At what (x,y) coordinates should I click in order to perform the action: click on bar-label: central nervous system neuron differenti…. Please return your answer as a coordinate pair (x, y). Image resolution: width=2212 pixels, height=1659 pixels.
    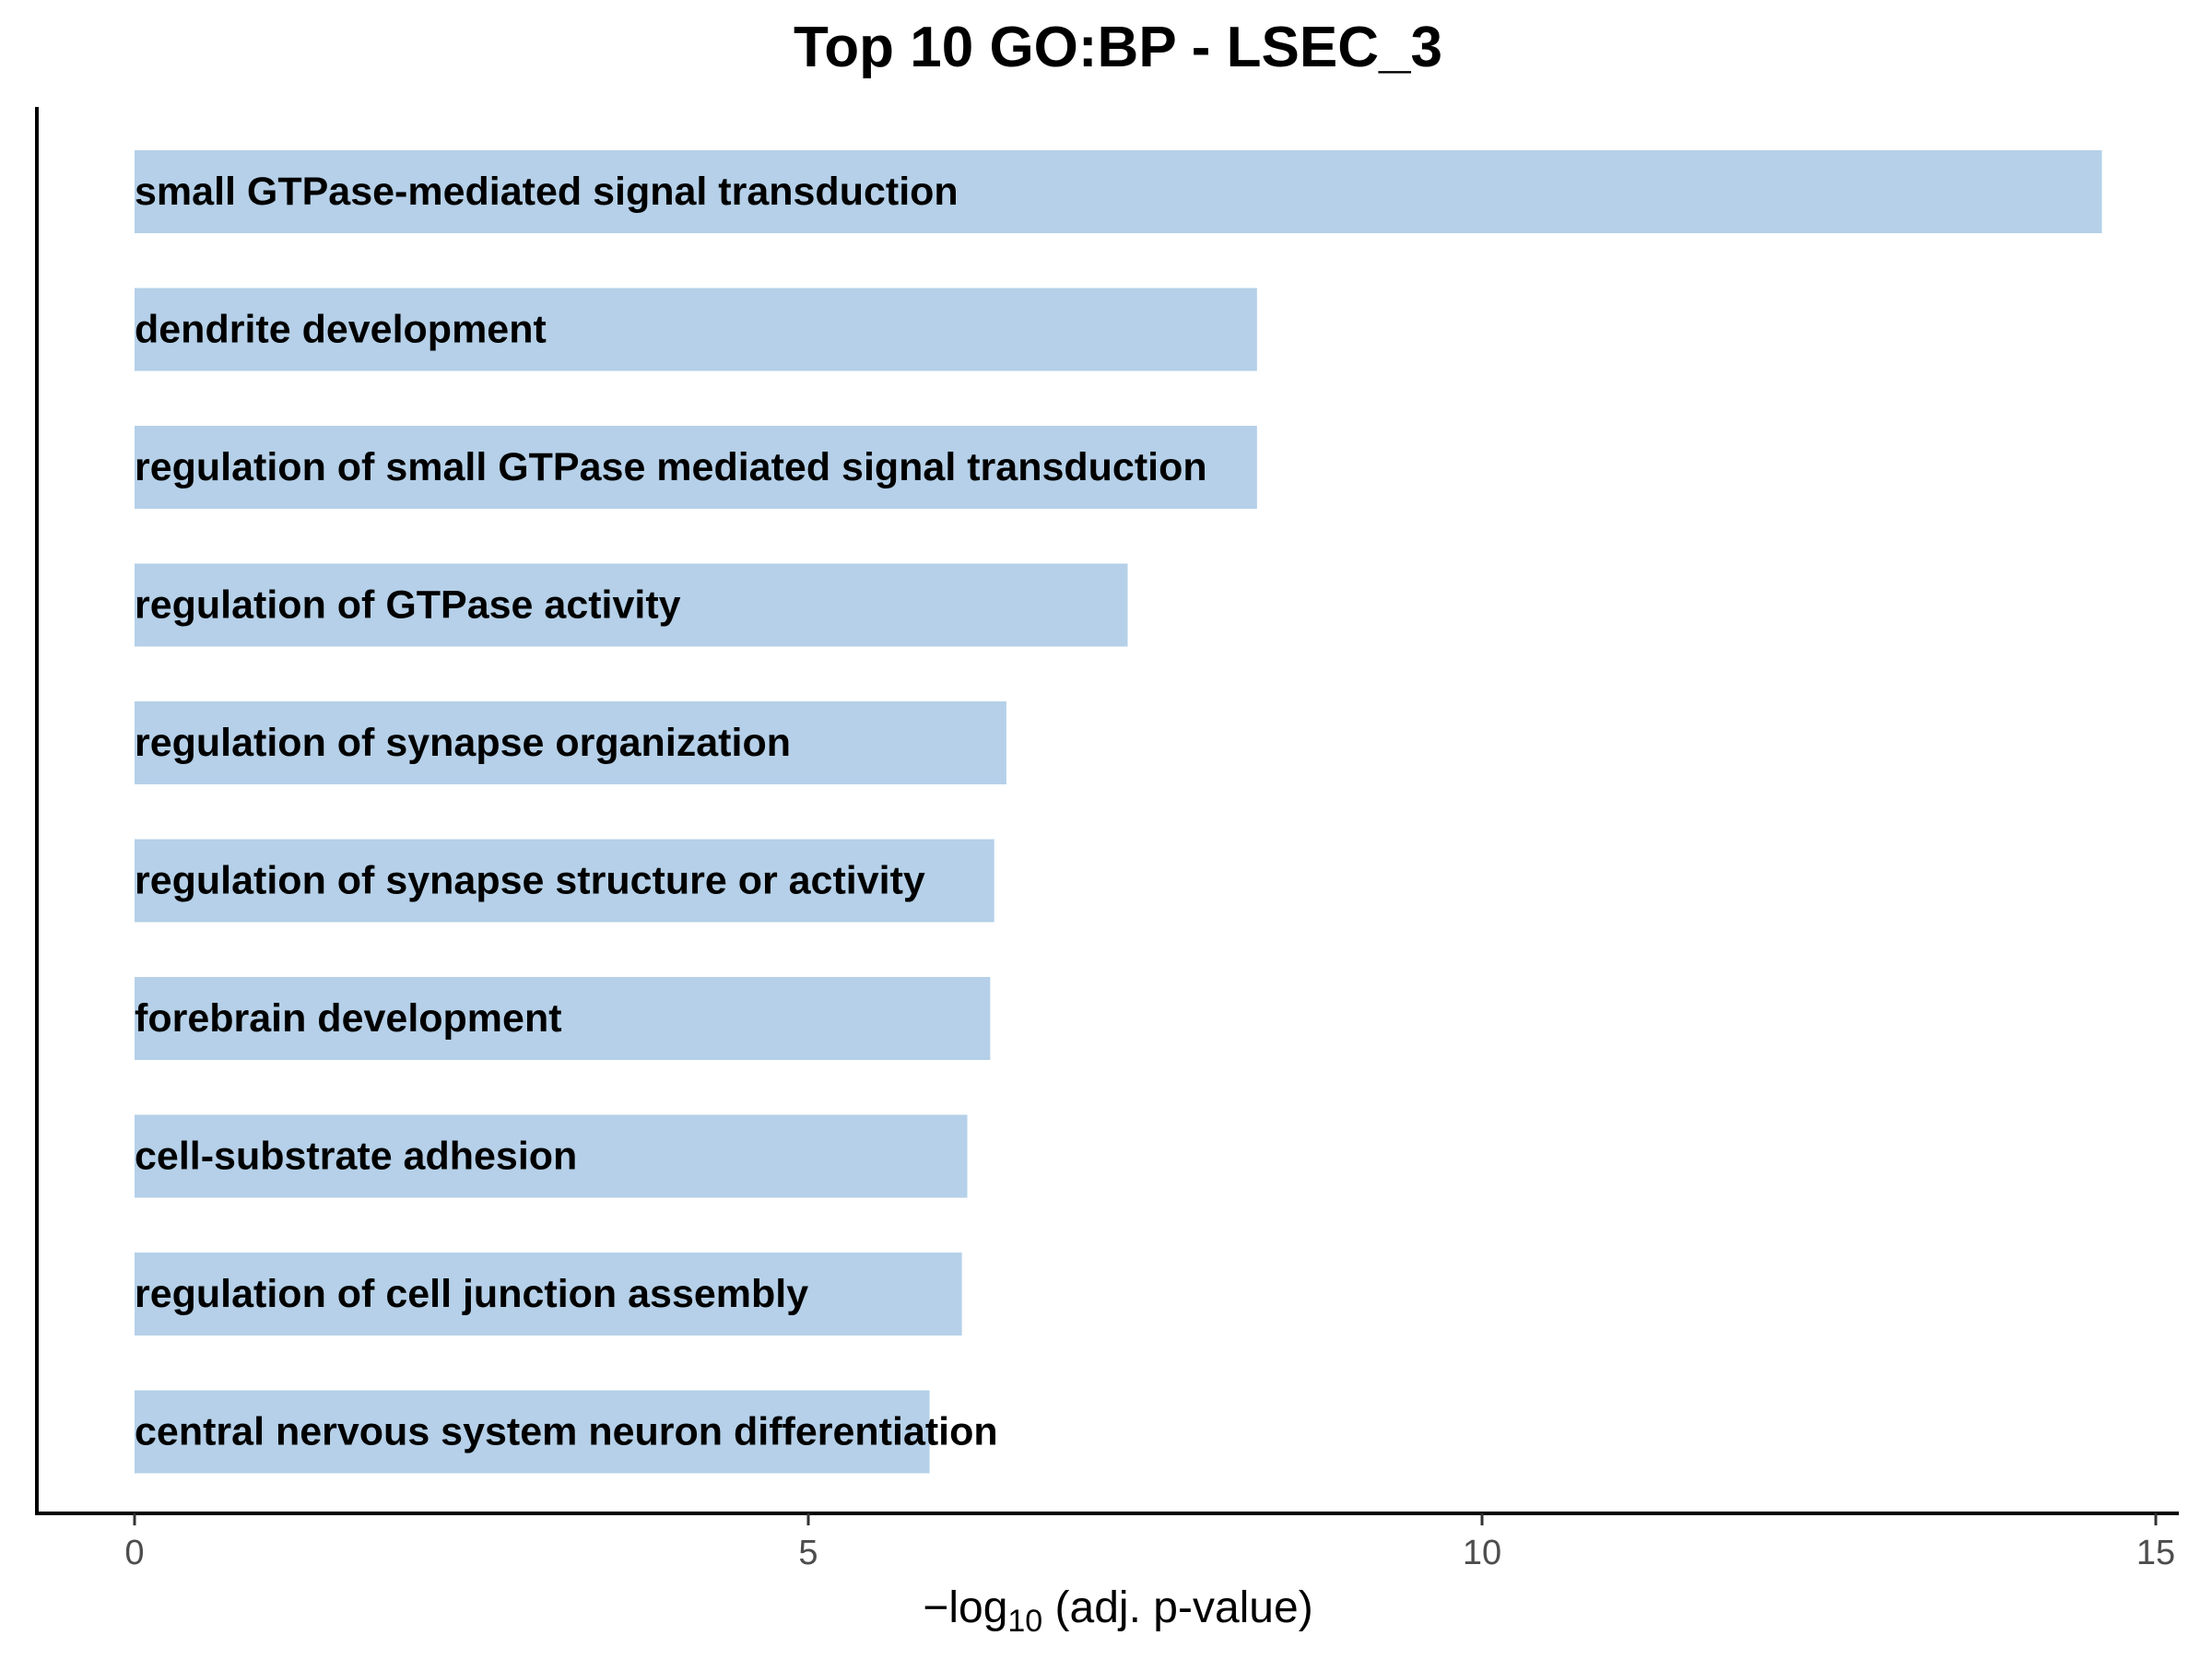
    Looking at the image, I should click on (566, 1432).